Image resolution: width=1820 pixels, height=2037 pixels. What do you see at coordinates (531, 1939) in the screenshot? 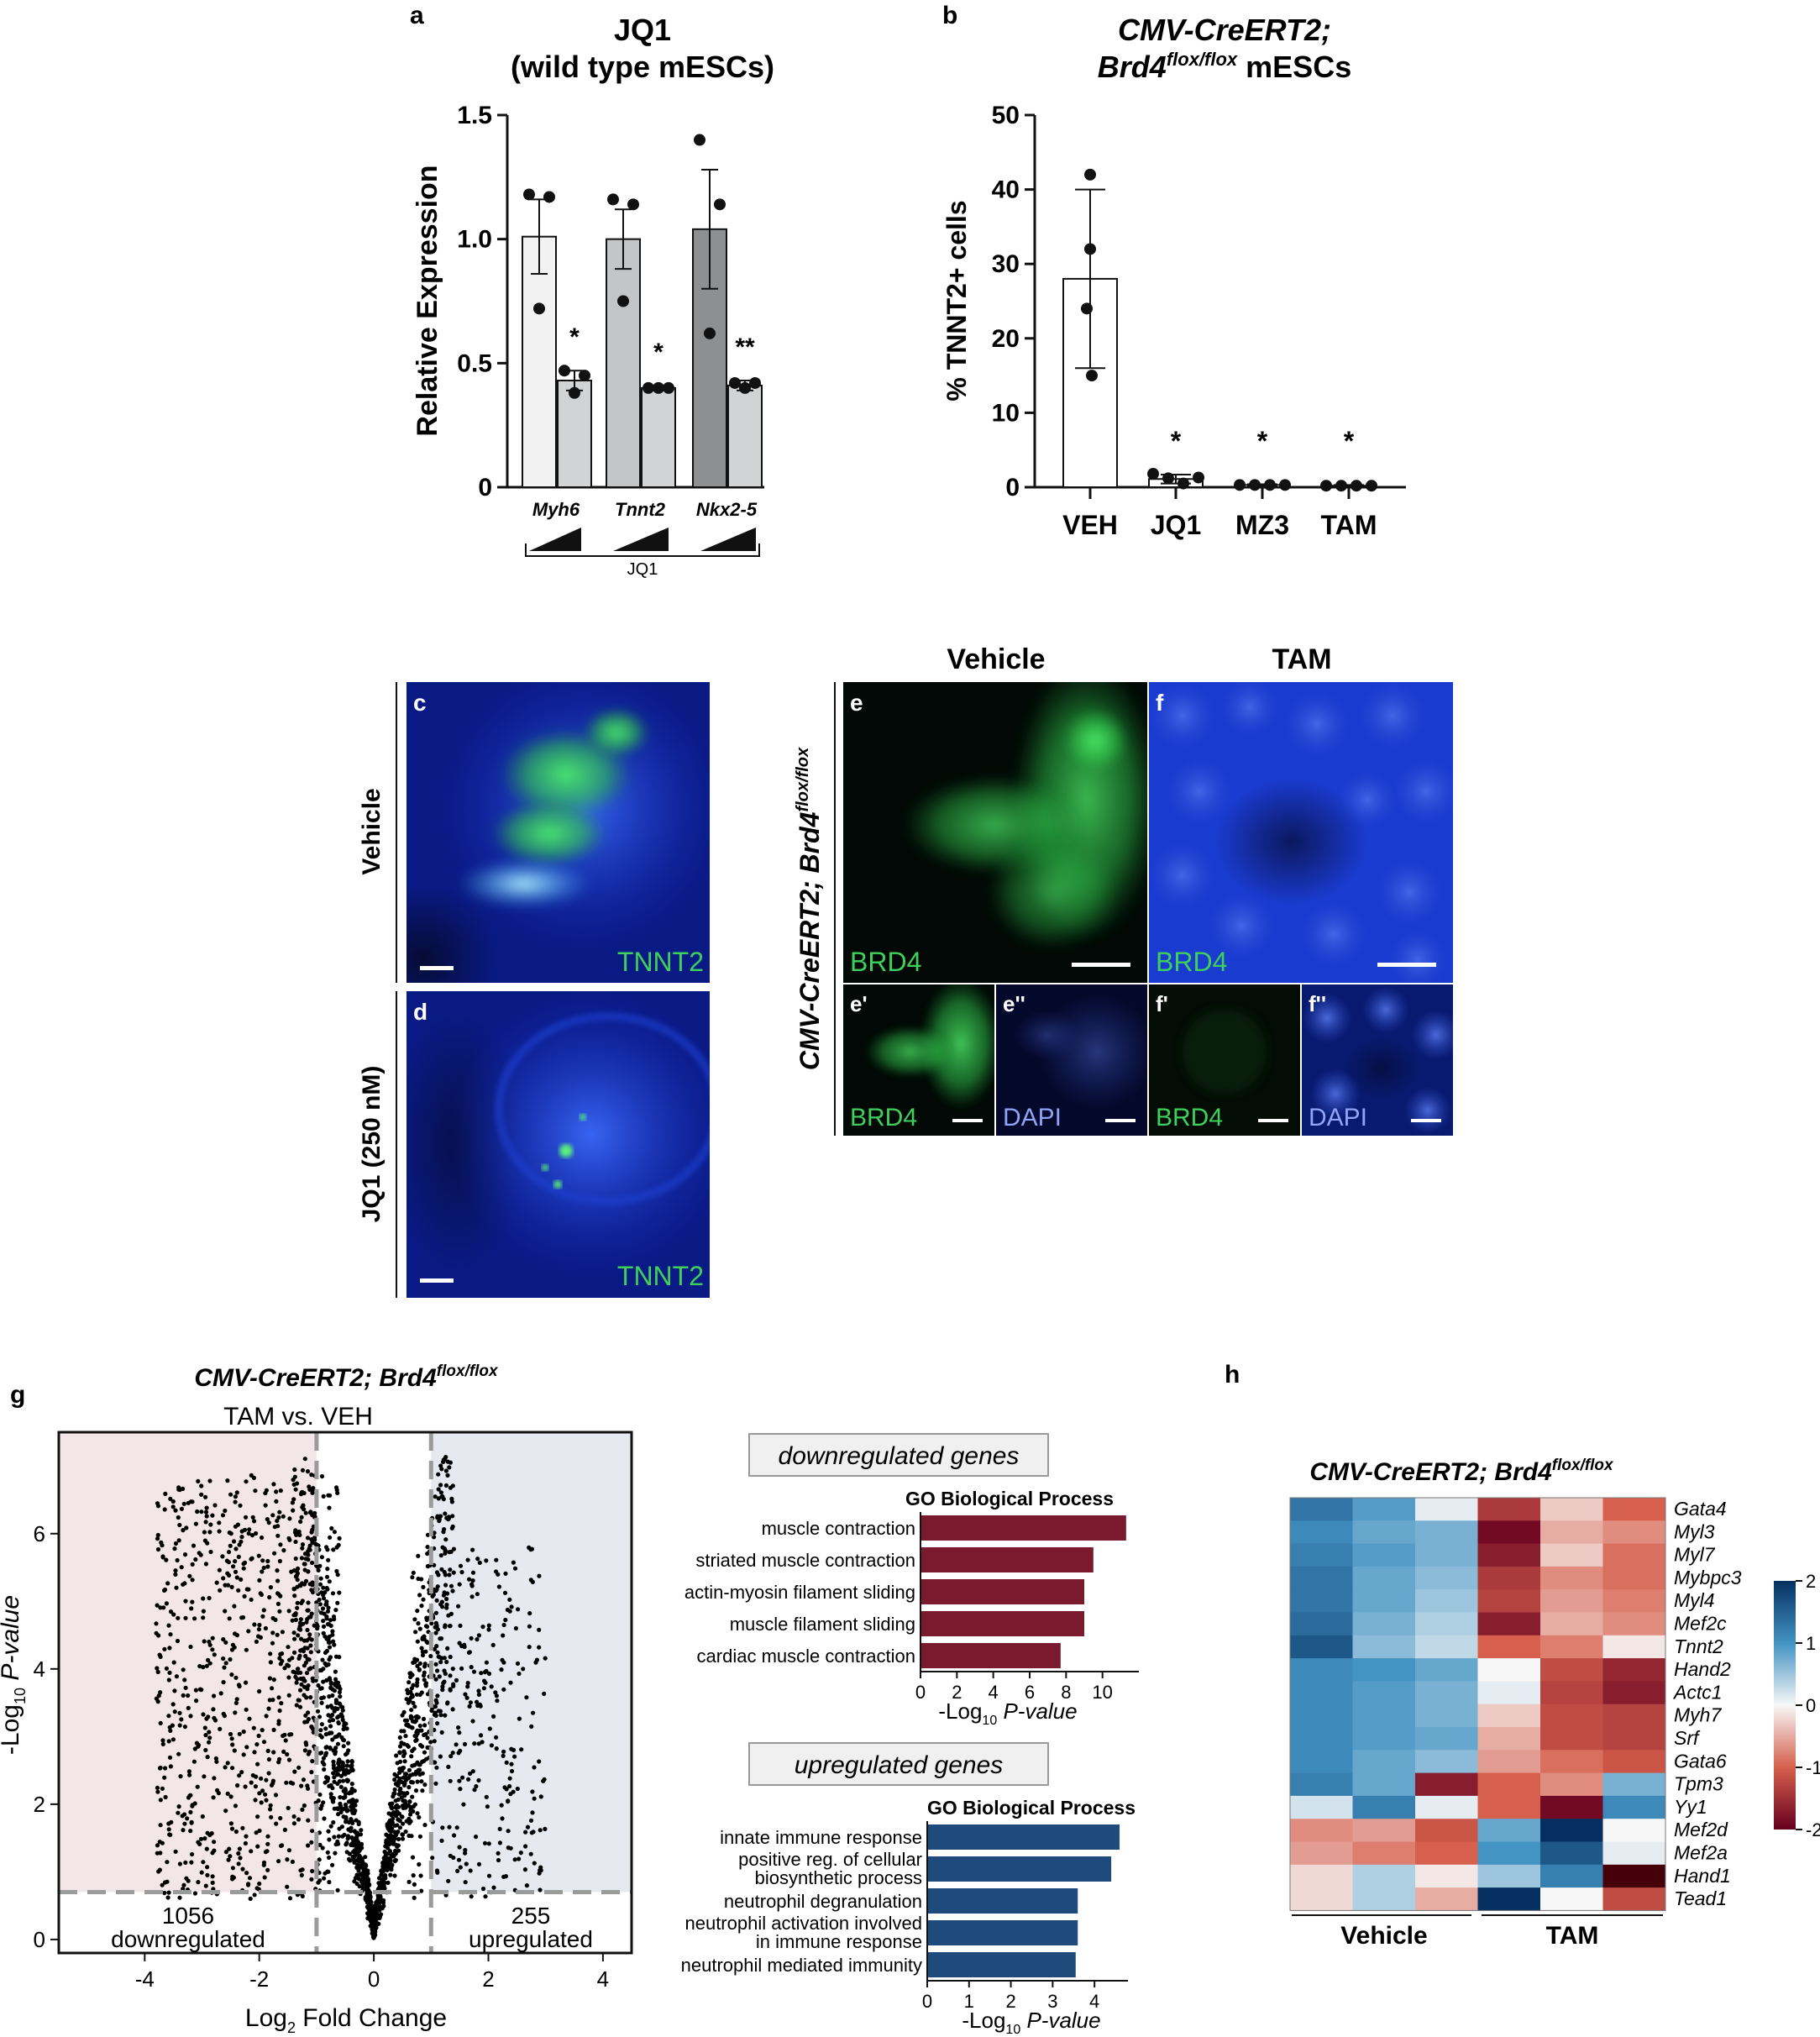
I see `up-label: upregulated` at bounding box center [531, 1939].